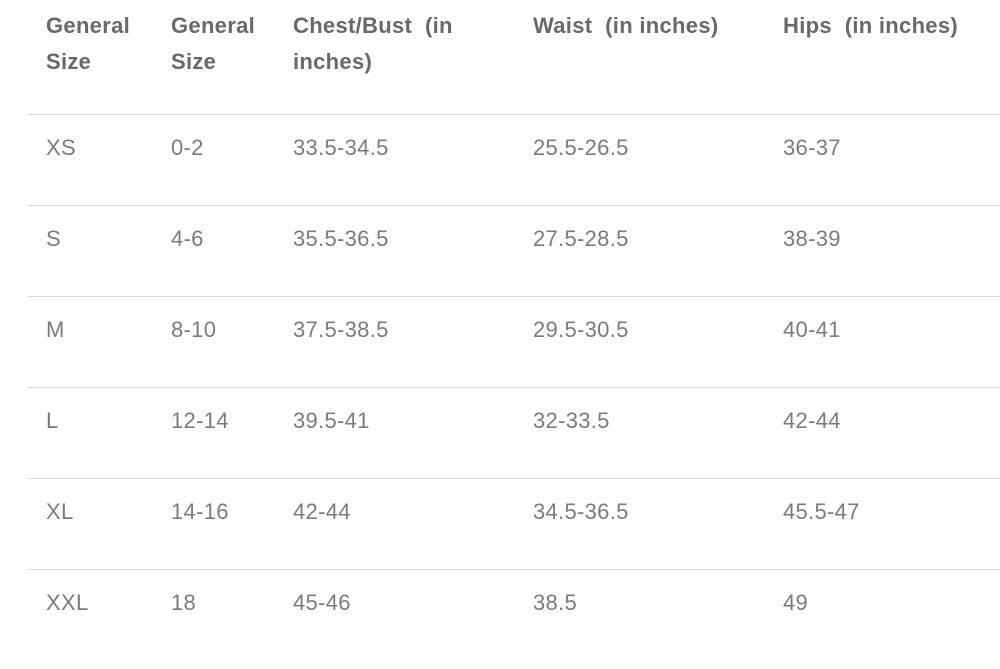 This screenshot has width=1000, height=669. I want to click on table-cell: XS, so click(99, 159).